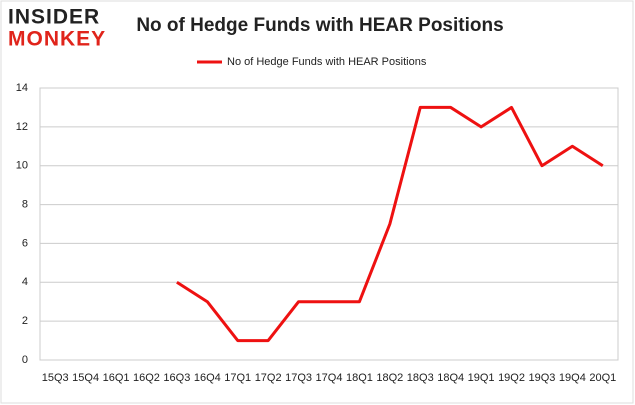 This screenshot has height=405, width=635. I want to click on y-tick-label: 14, so click(22, 88).